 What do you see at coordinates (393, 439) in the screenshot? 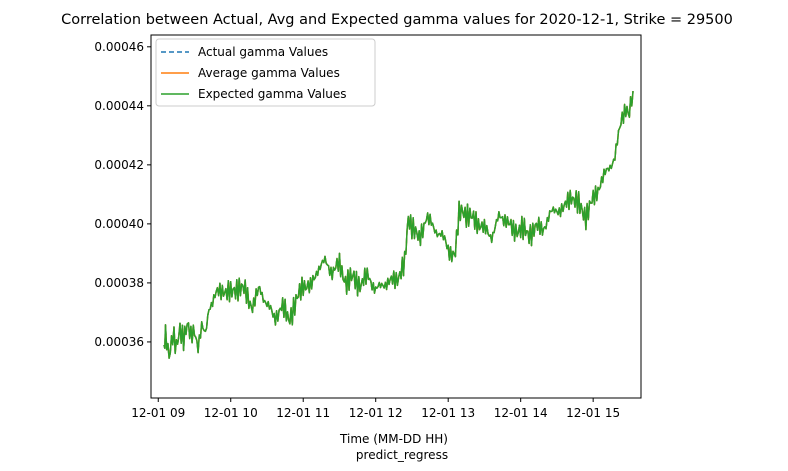
I see `x-axis-label: Time (MM-DD HH)` at bounding box center [393, 439].